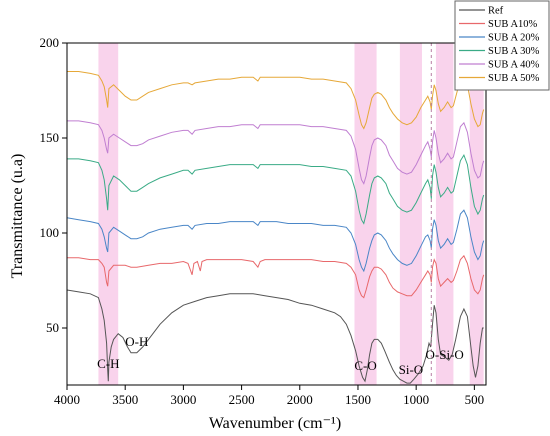  What do you see at coordinates (513, 24) in the screenshot?
I see `legend-label: SUB A10%` at bounding box center [513, 24].